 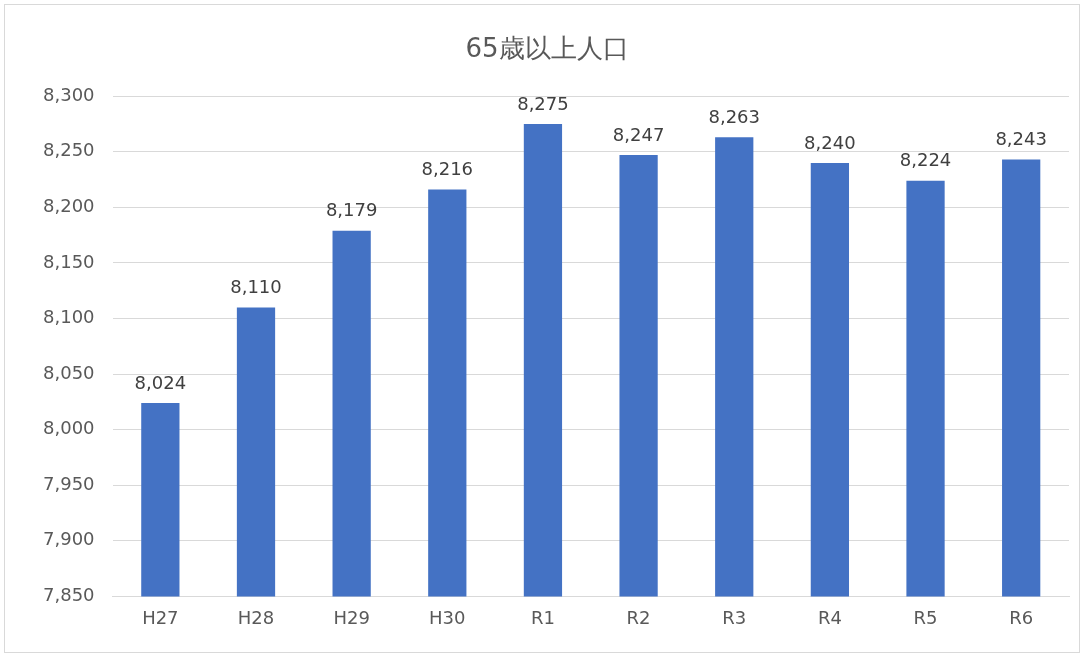 I want to click on data-label: 8,263, so click(x=734, y=116).